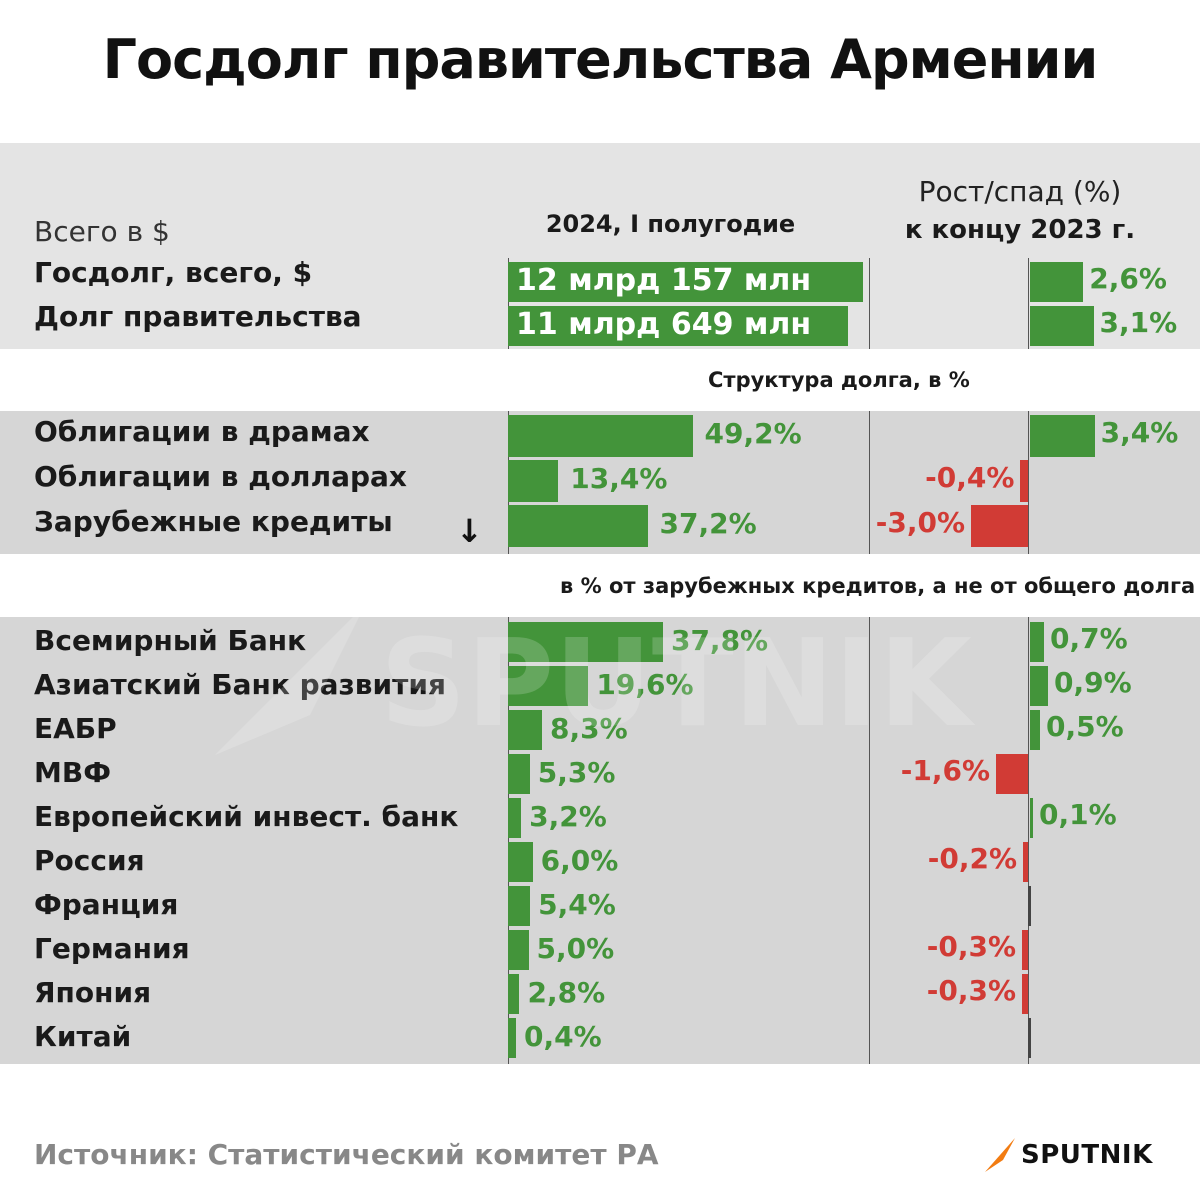 Image resolution: width=1200 pixels, height=1200 pixels. I want to click on change-label: -3,0%, so click(920, 522).